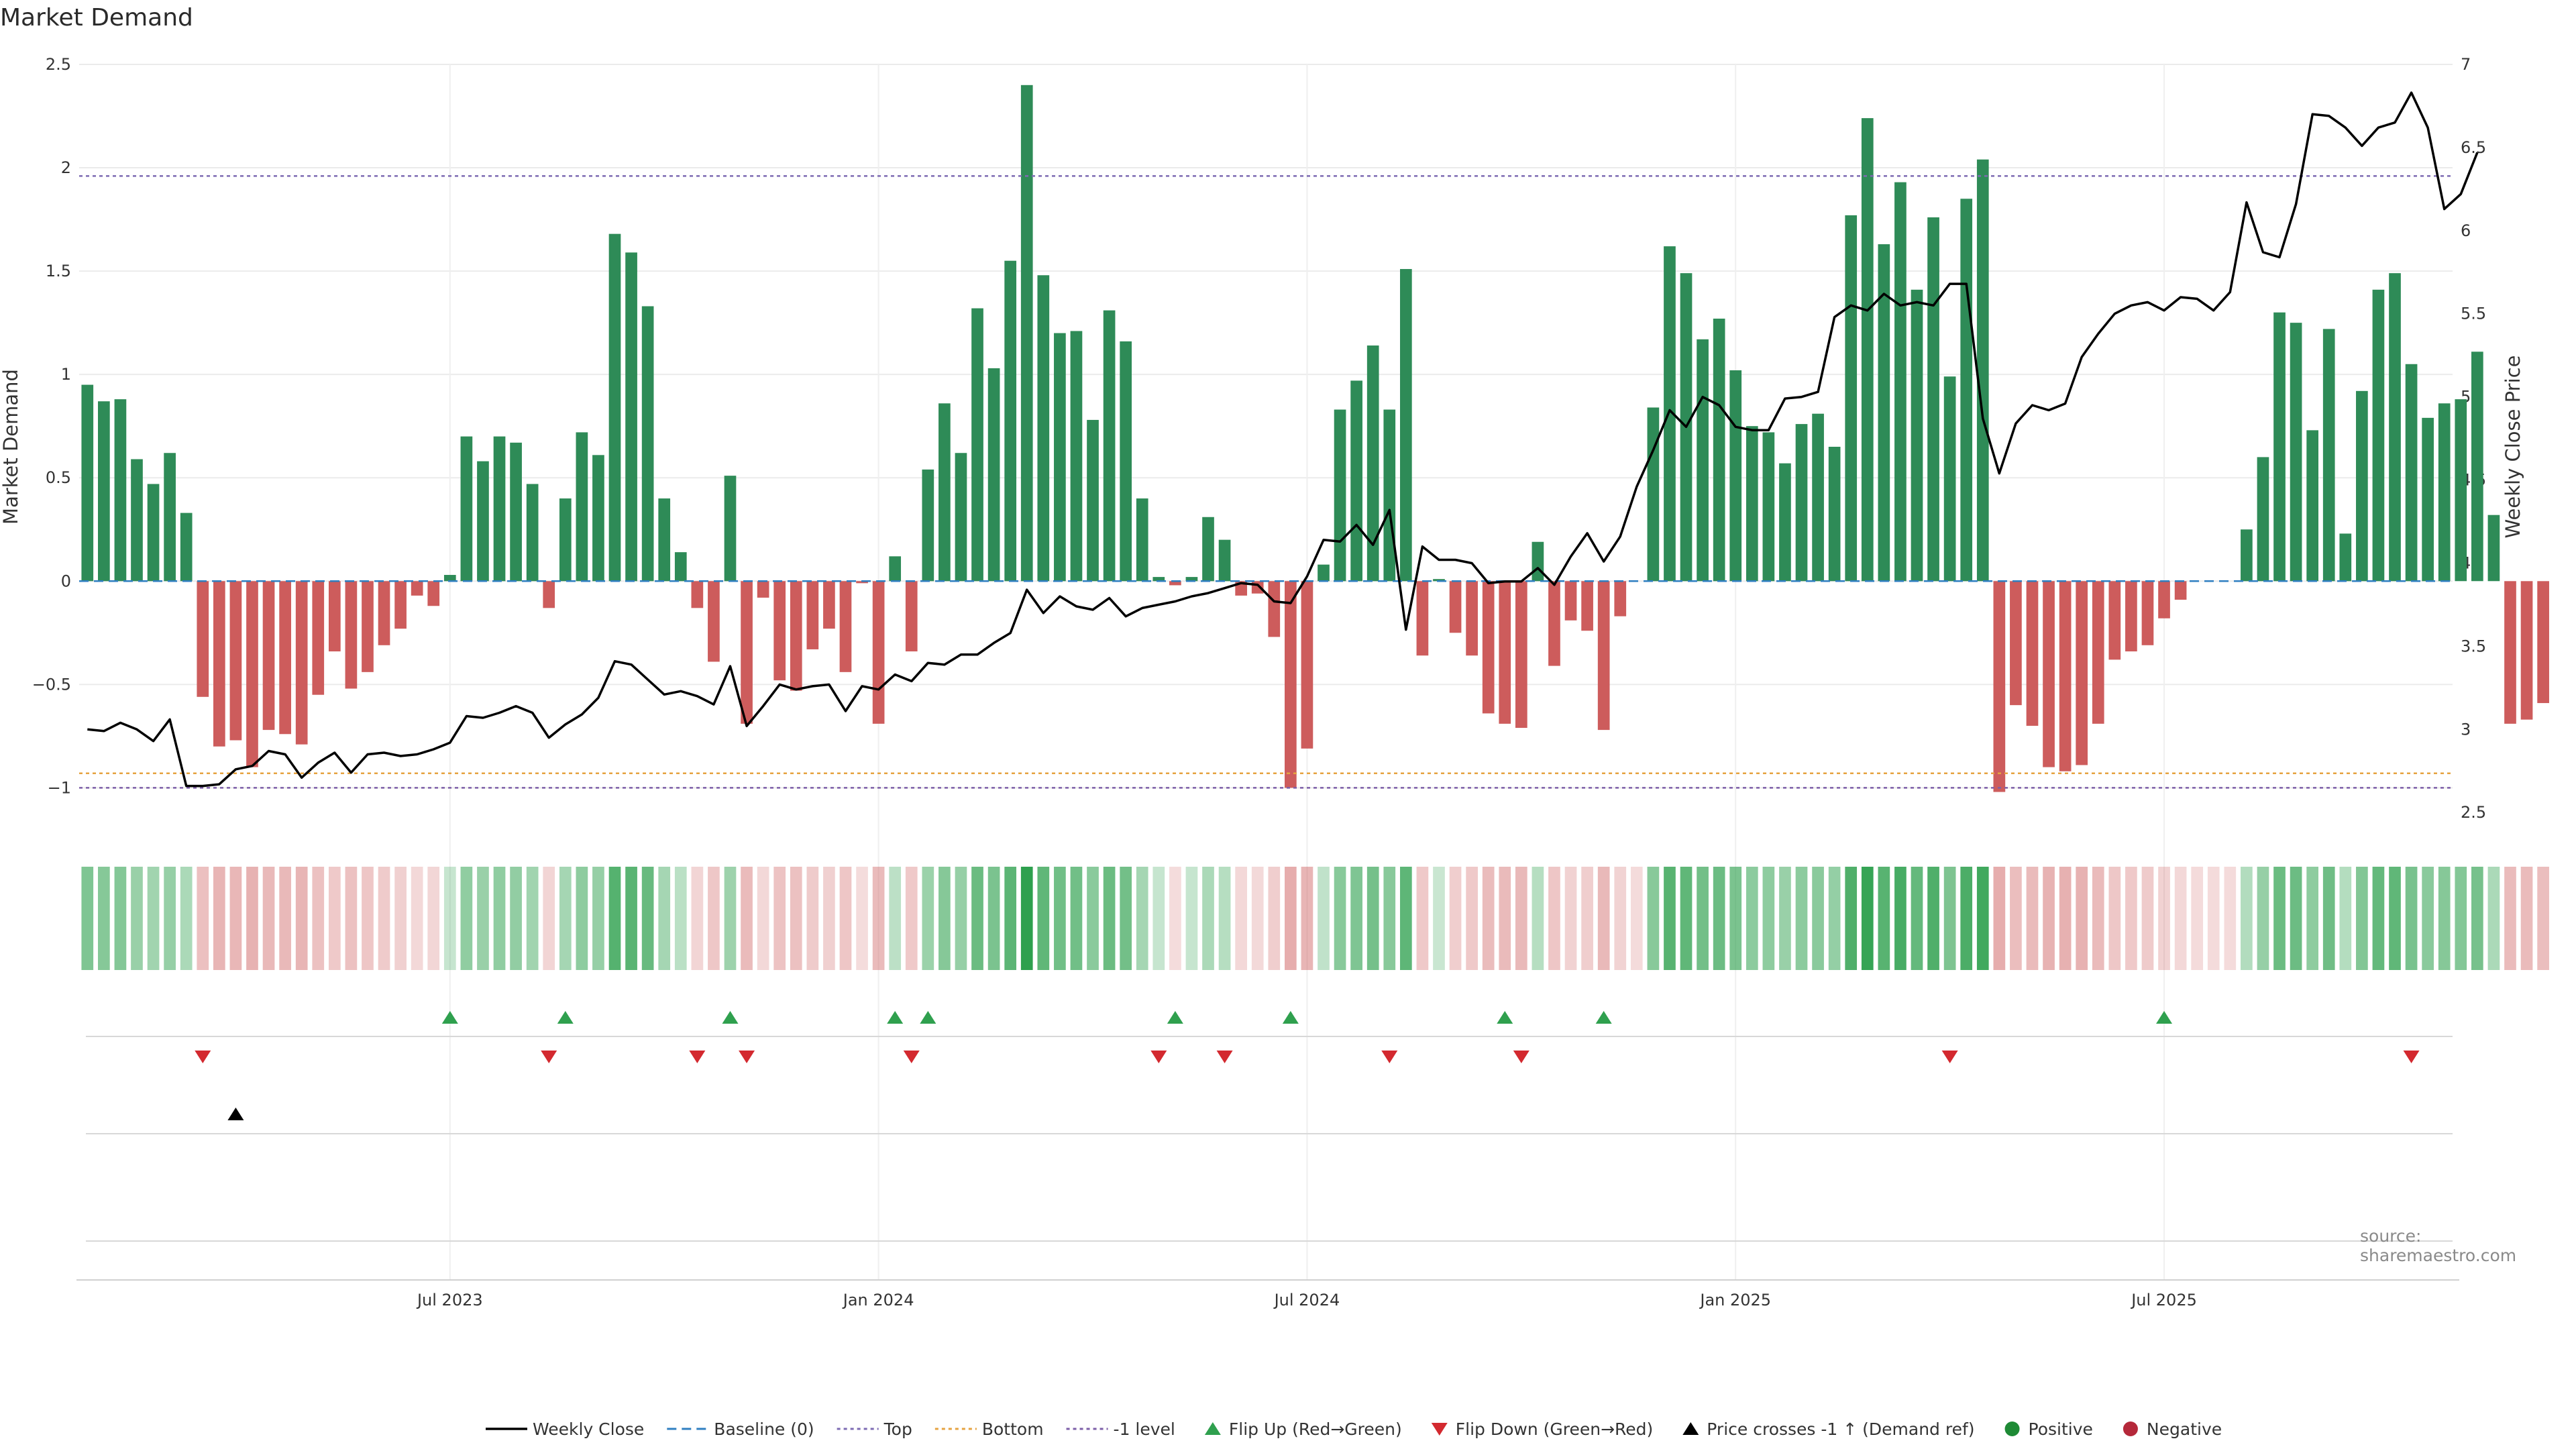 The width and height of the screenshot is (2576, 1449). What do you see at coordinates (58, 477) in the screenshot?
I see `y-tick-label: 0.5` at bounding box center [58, 477].